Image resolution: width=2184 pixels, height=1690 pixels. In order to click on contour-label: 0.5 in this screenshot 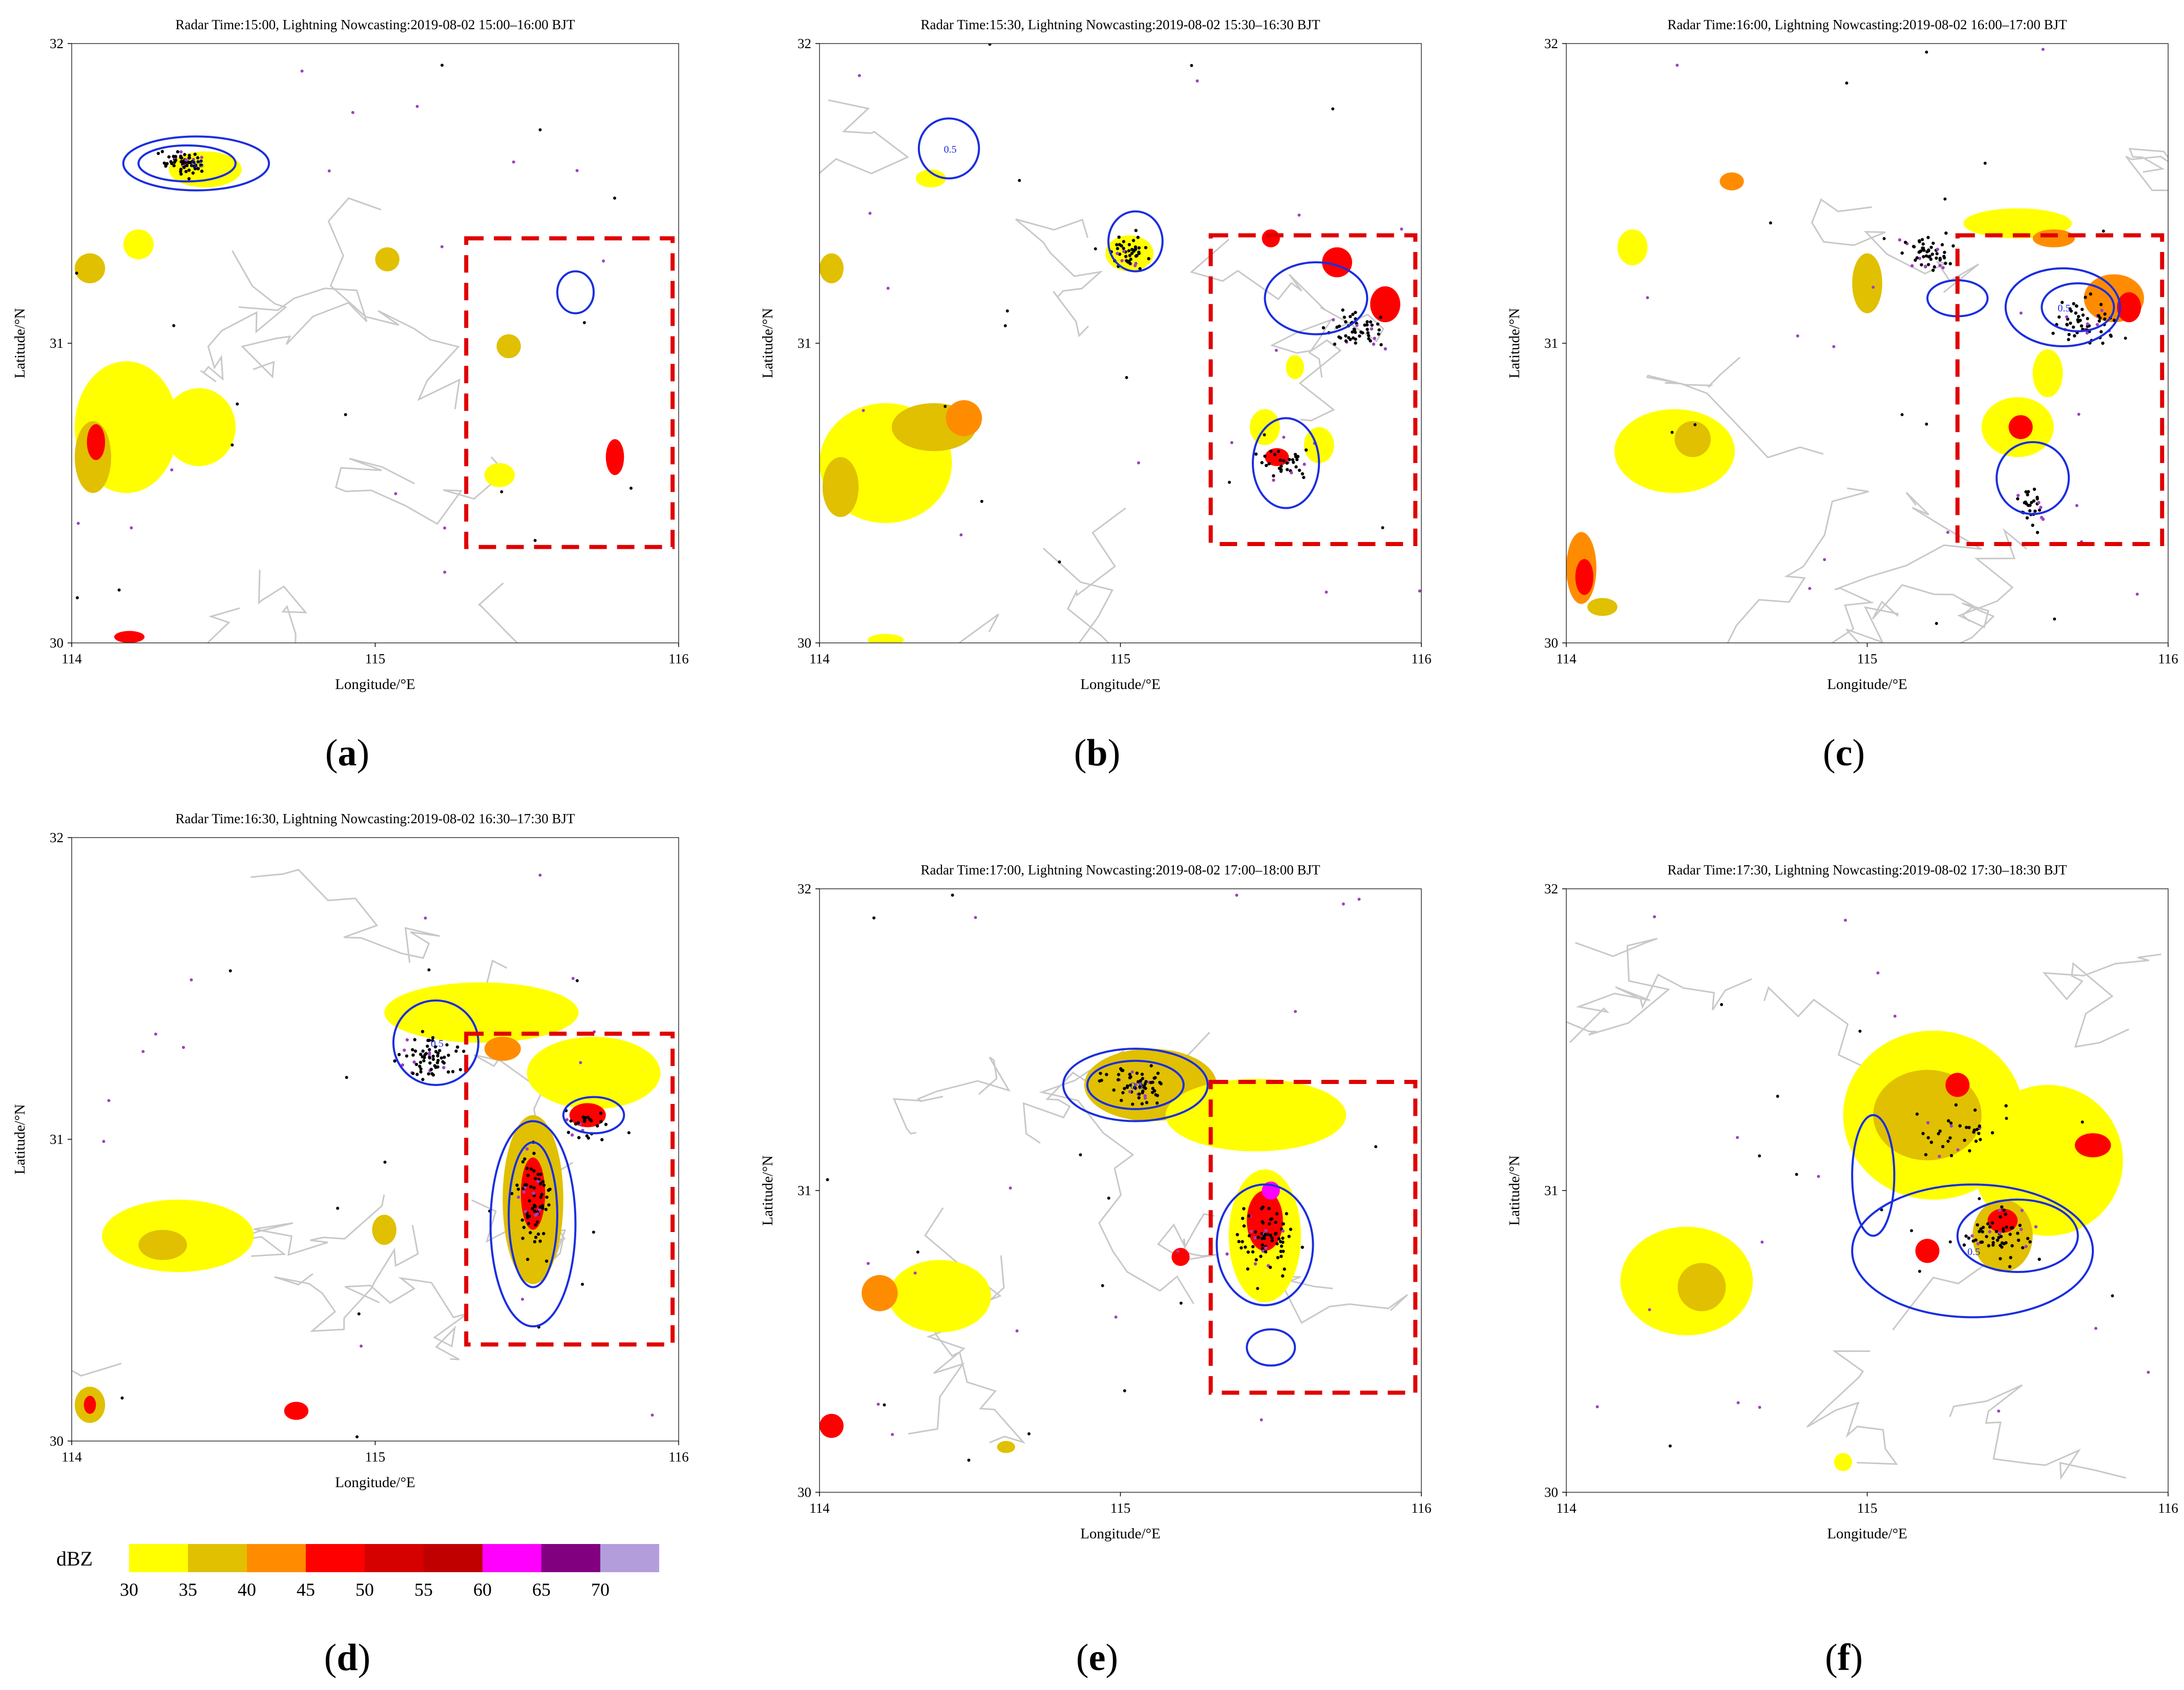, I will do `click(1973, 1252)`.